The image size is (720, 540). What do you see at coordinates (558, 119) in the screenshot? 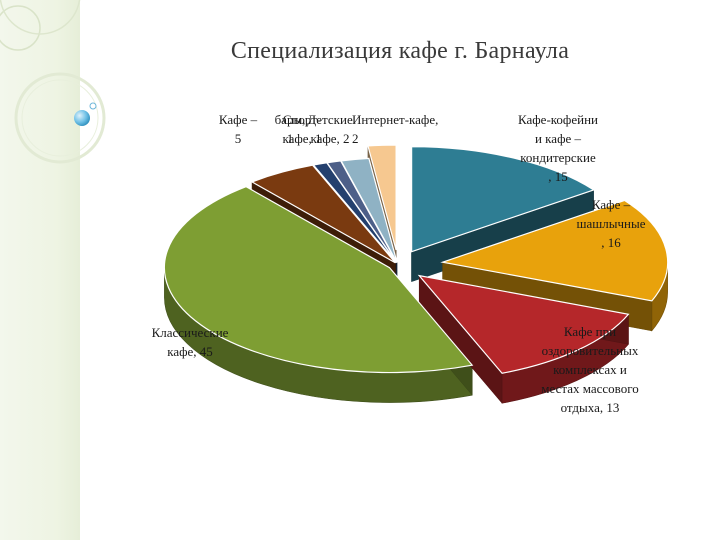
I see `slice-label-line: Кафе-кофейни` at bounding box center [558, 119].